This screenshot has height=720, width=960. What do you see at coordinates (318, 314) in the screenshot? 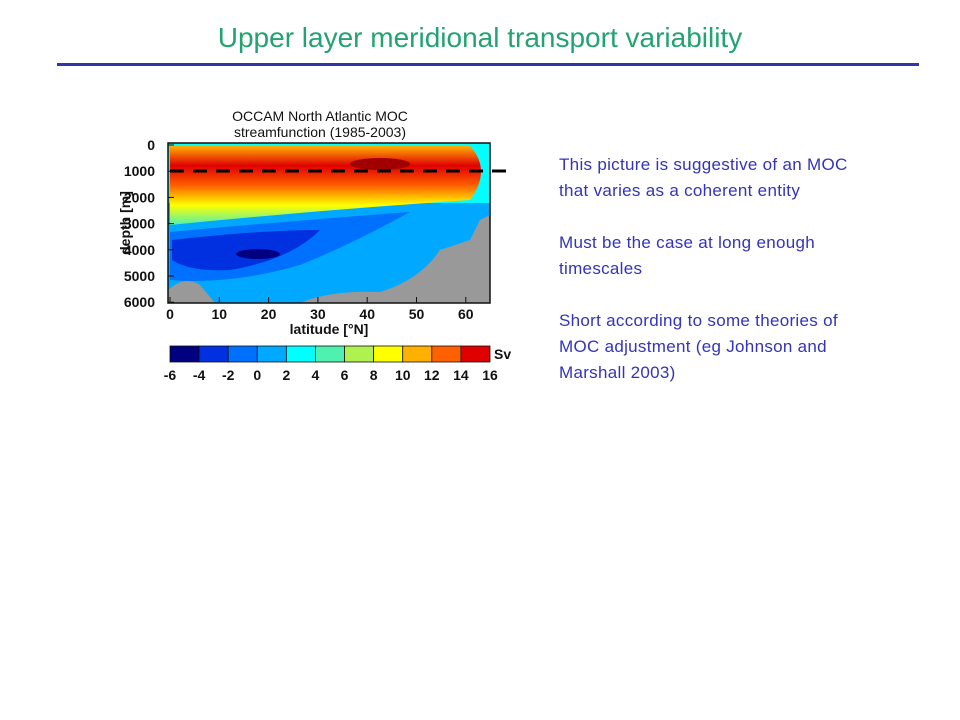
I see `x-tick-label: 30` at bounding box center [318, 314].